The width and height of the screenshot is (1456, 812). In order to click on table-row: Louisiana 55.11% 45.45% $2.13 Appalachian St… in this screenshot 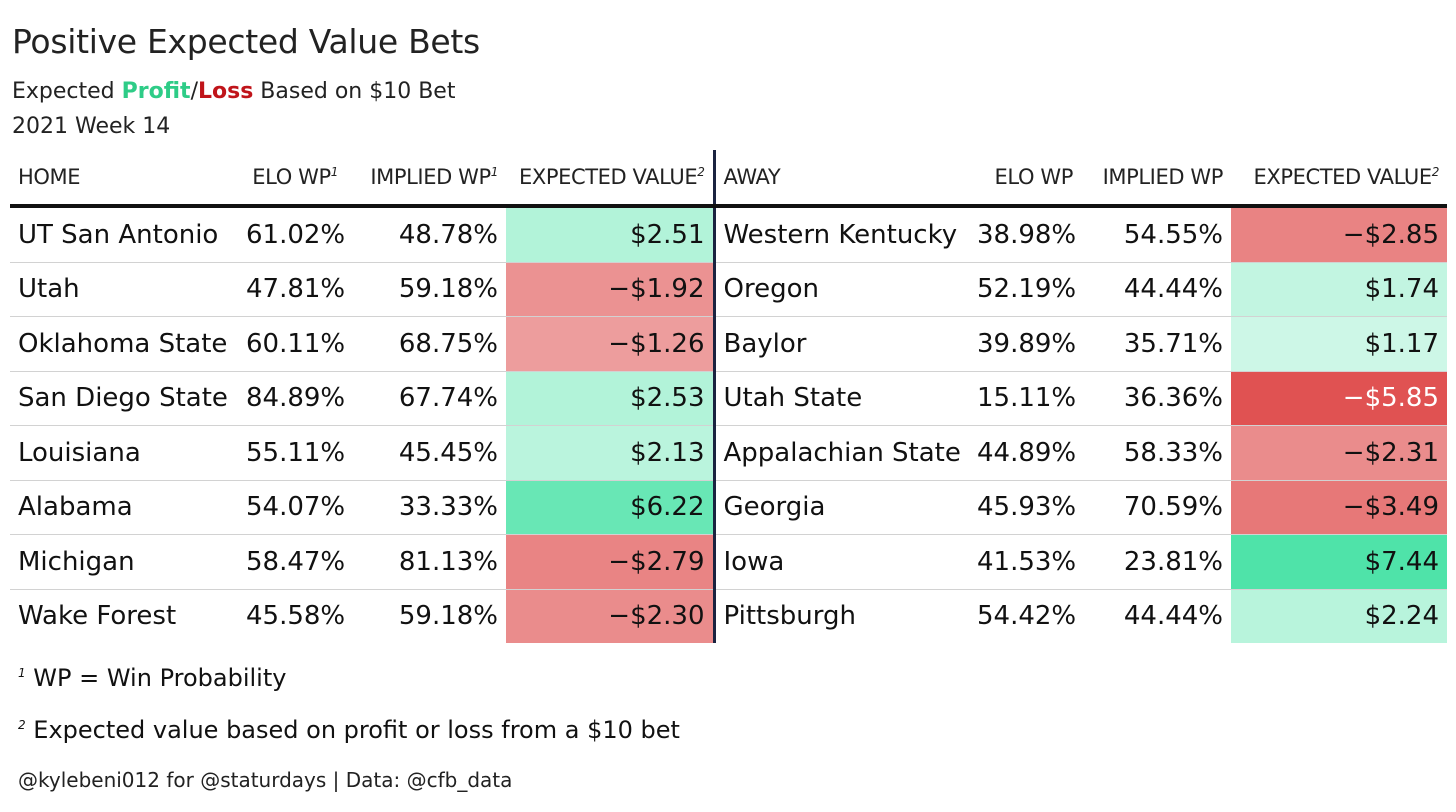, I will do `click(728, 453)`.